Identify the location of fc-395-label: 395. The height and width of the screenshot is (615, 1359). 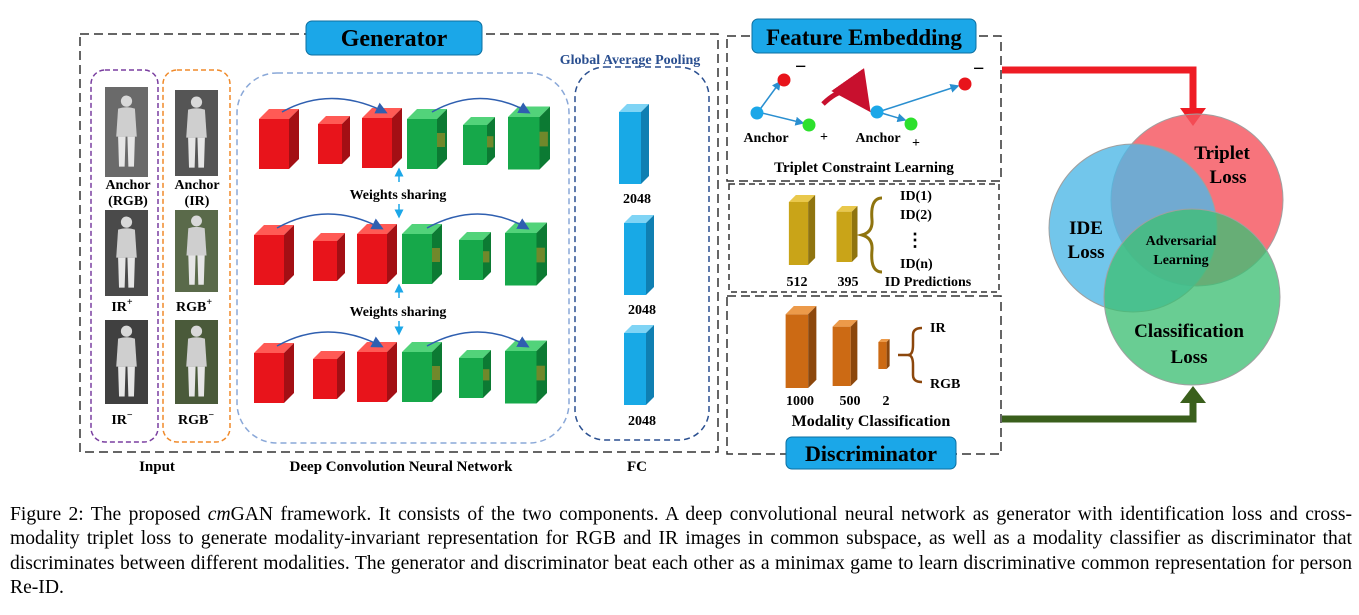
(848, 282).